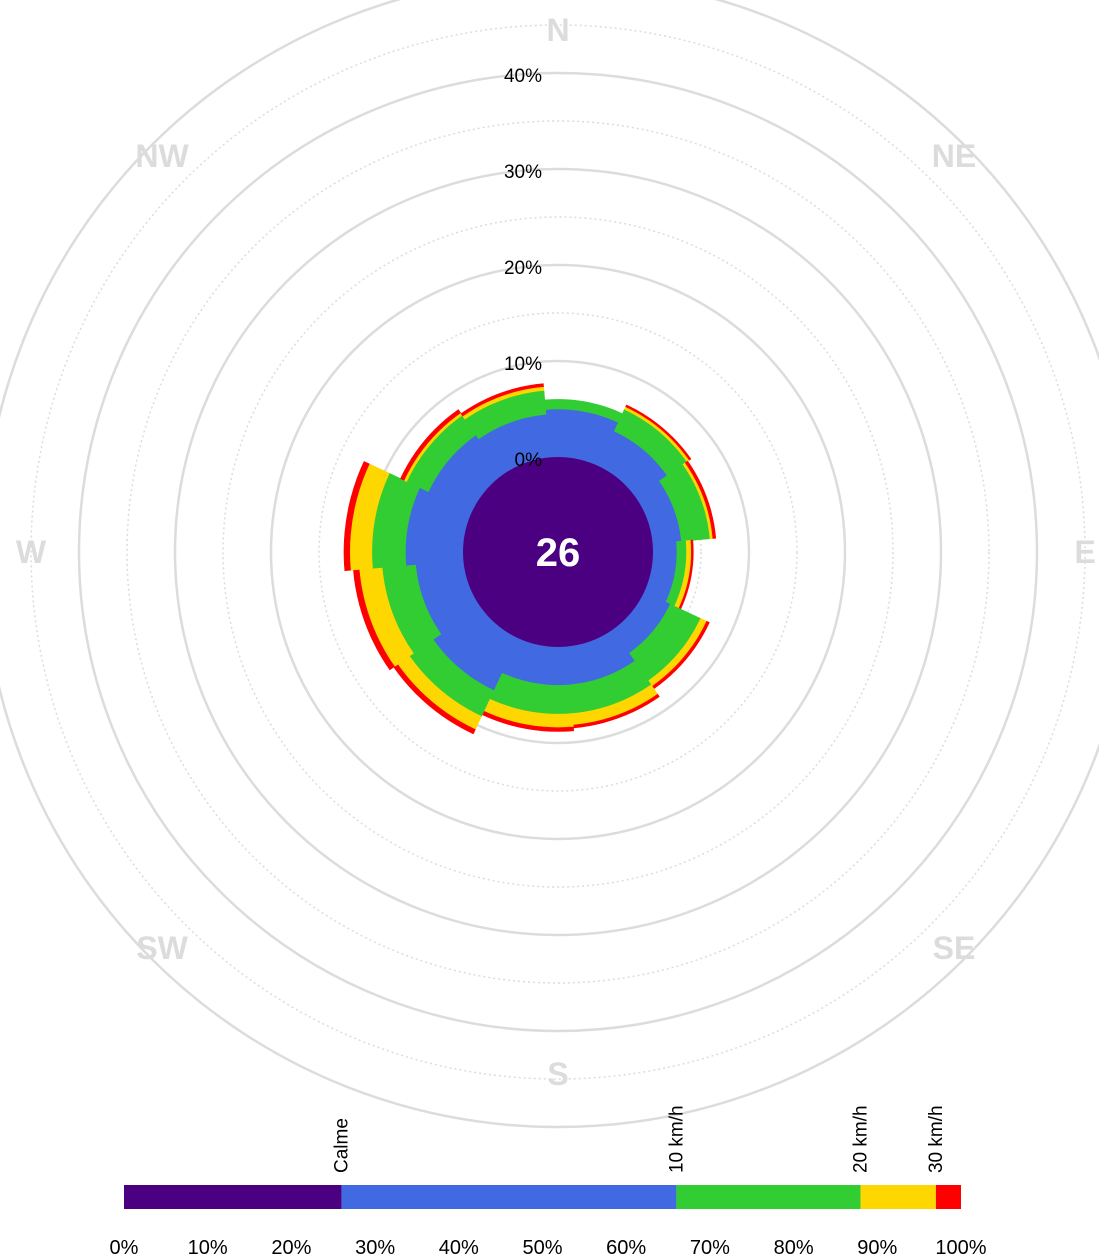  Describe the element at coordinates (342, 1145) in the screenshot. I see `legend-speed-label: Calme` at that location.